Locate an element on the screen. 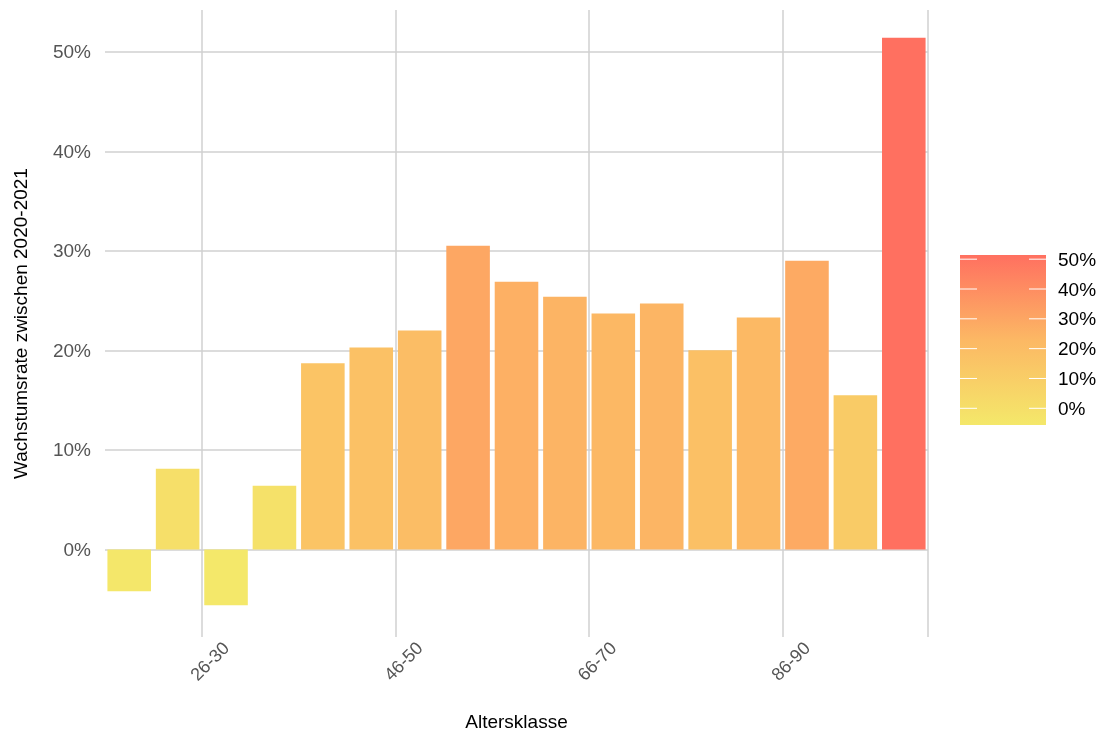  y-tick-label: 20% is located at coordinates (72, 350).